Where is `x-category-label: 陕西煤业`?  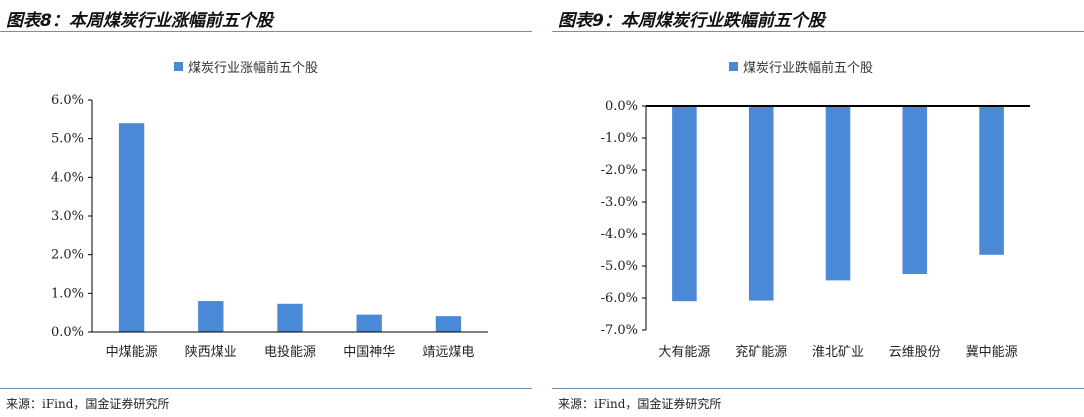 x-category-label: 陕西煤业 is located at coordinates (211, 352).